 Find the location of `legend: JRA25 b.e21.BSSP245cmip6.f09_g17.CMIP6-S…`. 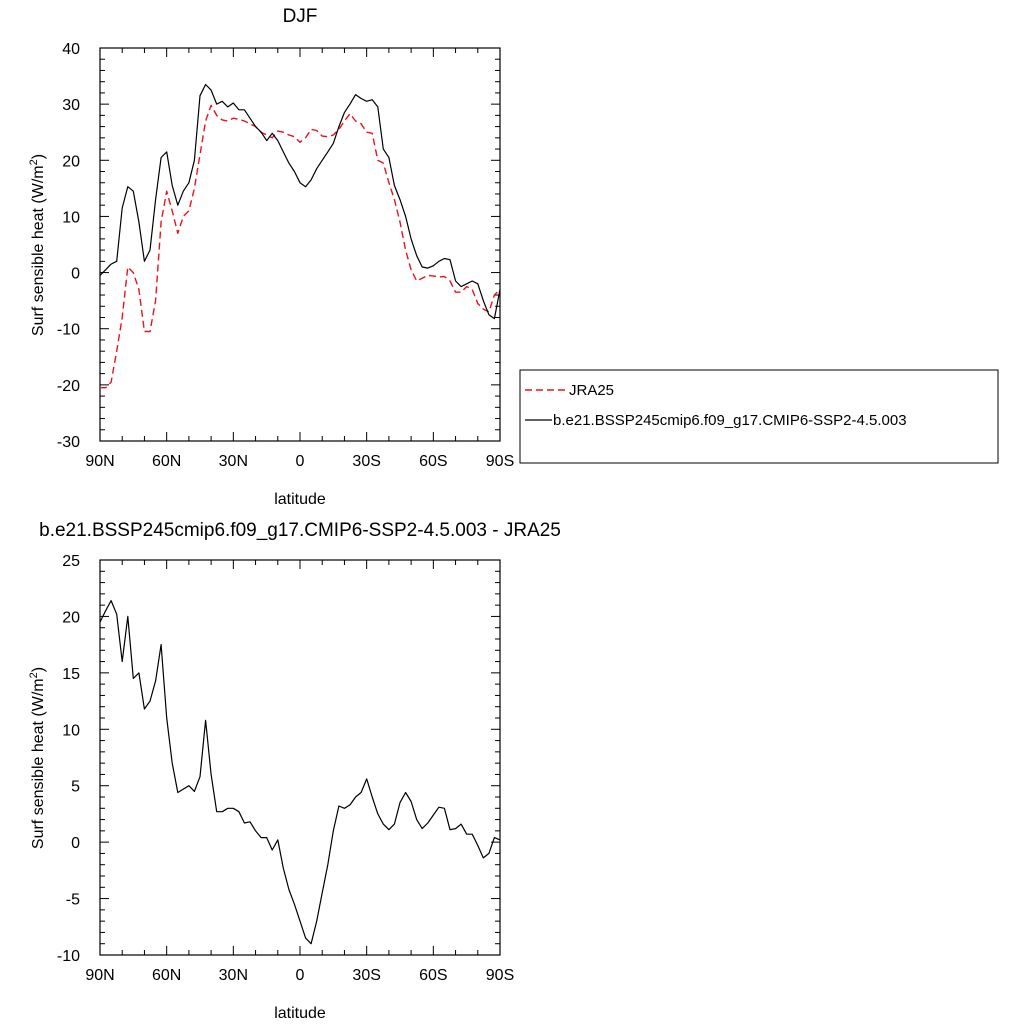

legend: JRA25 b.e21.BSSP245cmip6.f09_g17.CMIP6-S… is located at coordinates (759, 416).